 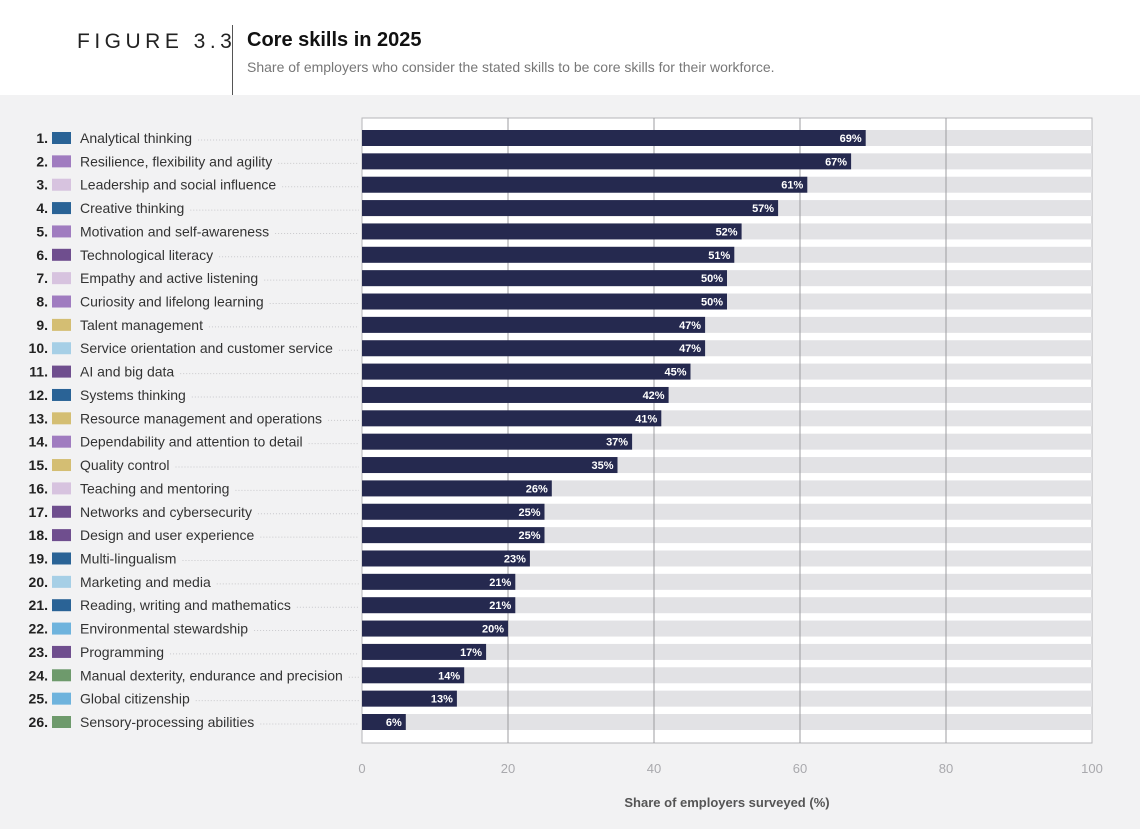 What do you see at coordinates (529, 536) in the screenshot?
I see `data-label: 25%` at bounding box center [529, 536].